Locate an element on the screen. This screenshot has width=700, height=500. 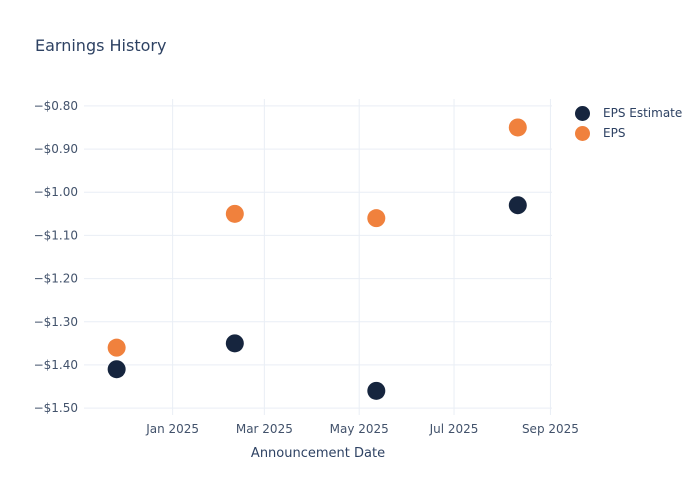
eps-estimate-marker-icon is located at coordinates (582, 113).